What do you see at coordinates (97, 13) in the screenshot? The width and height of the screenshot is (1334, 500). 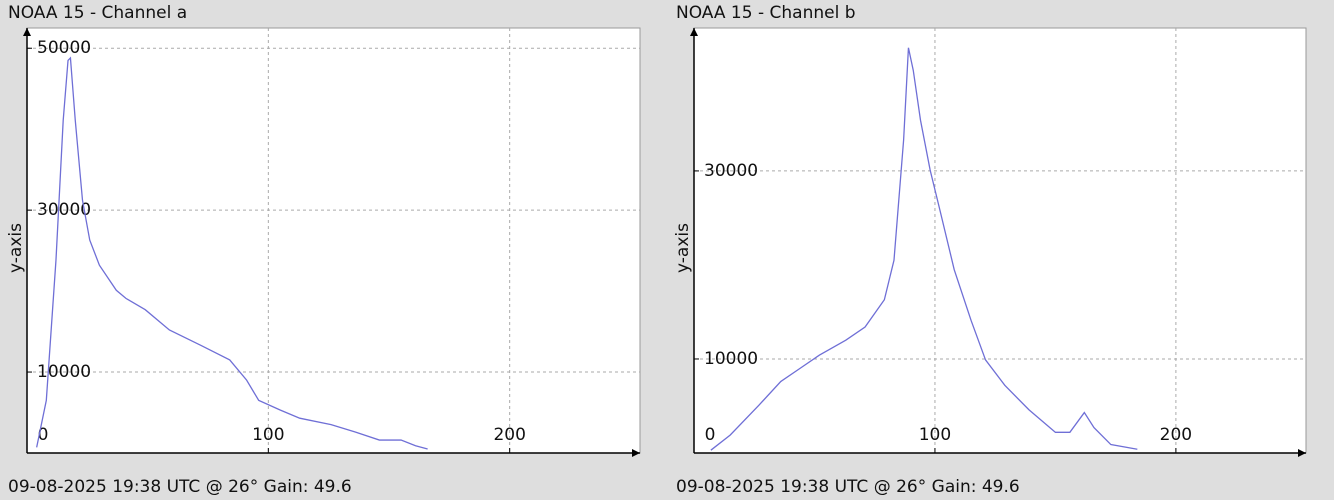 I see `panel-title: NOAA 15 - Channel a` at bounding box center [97, 13].